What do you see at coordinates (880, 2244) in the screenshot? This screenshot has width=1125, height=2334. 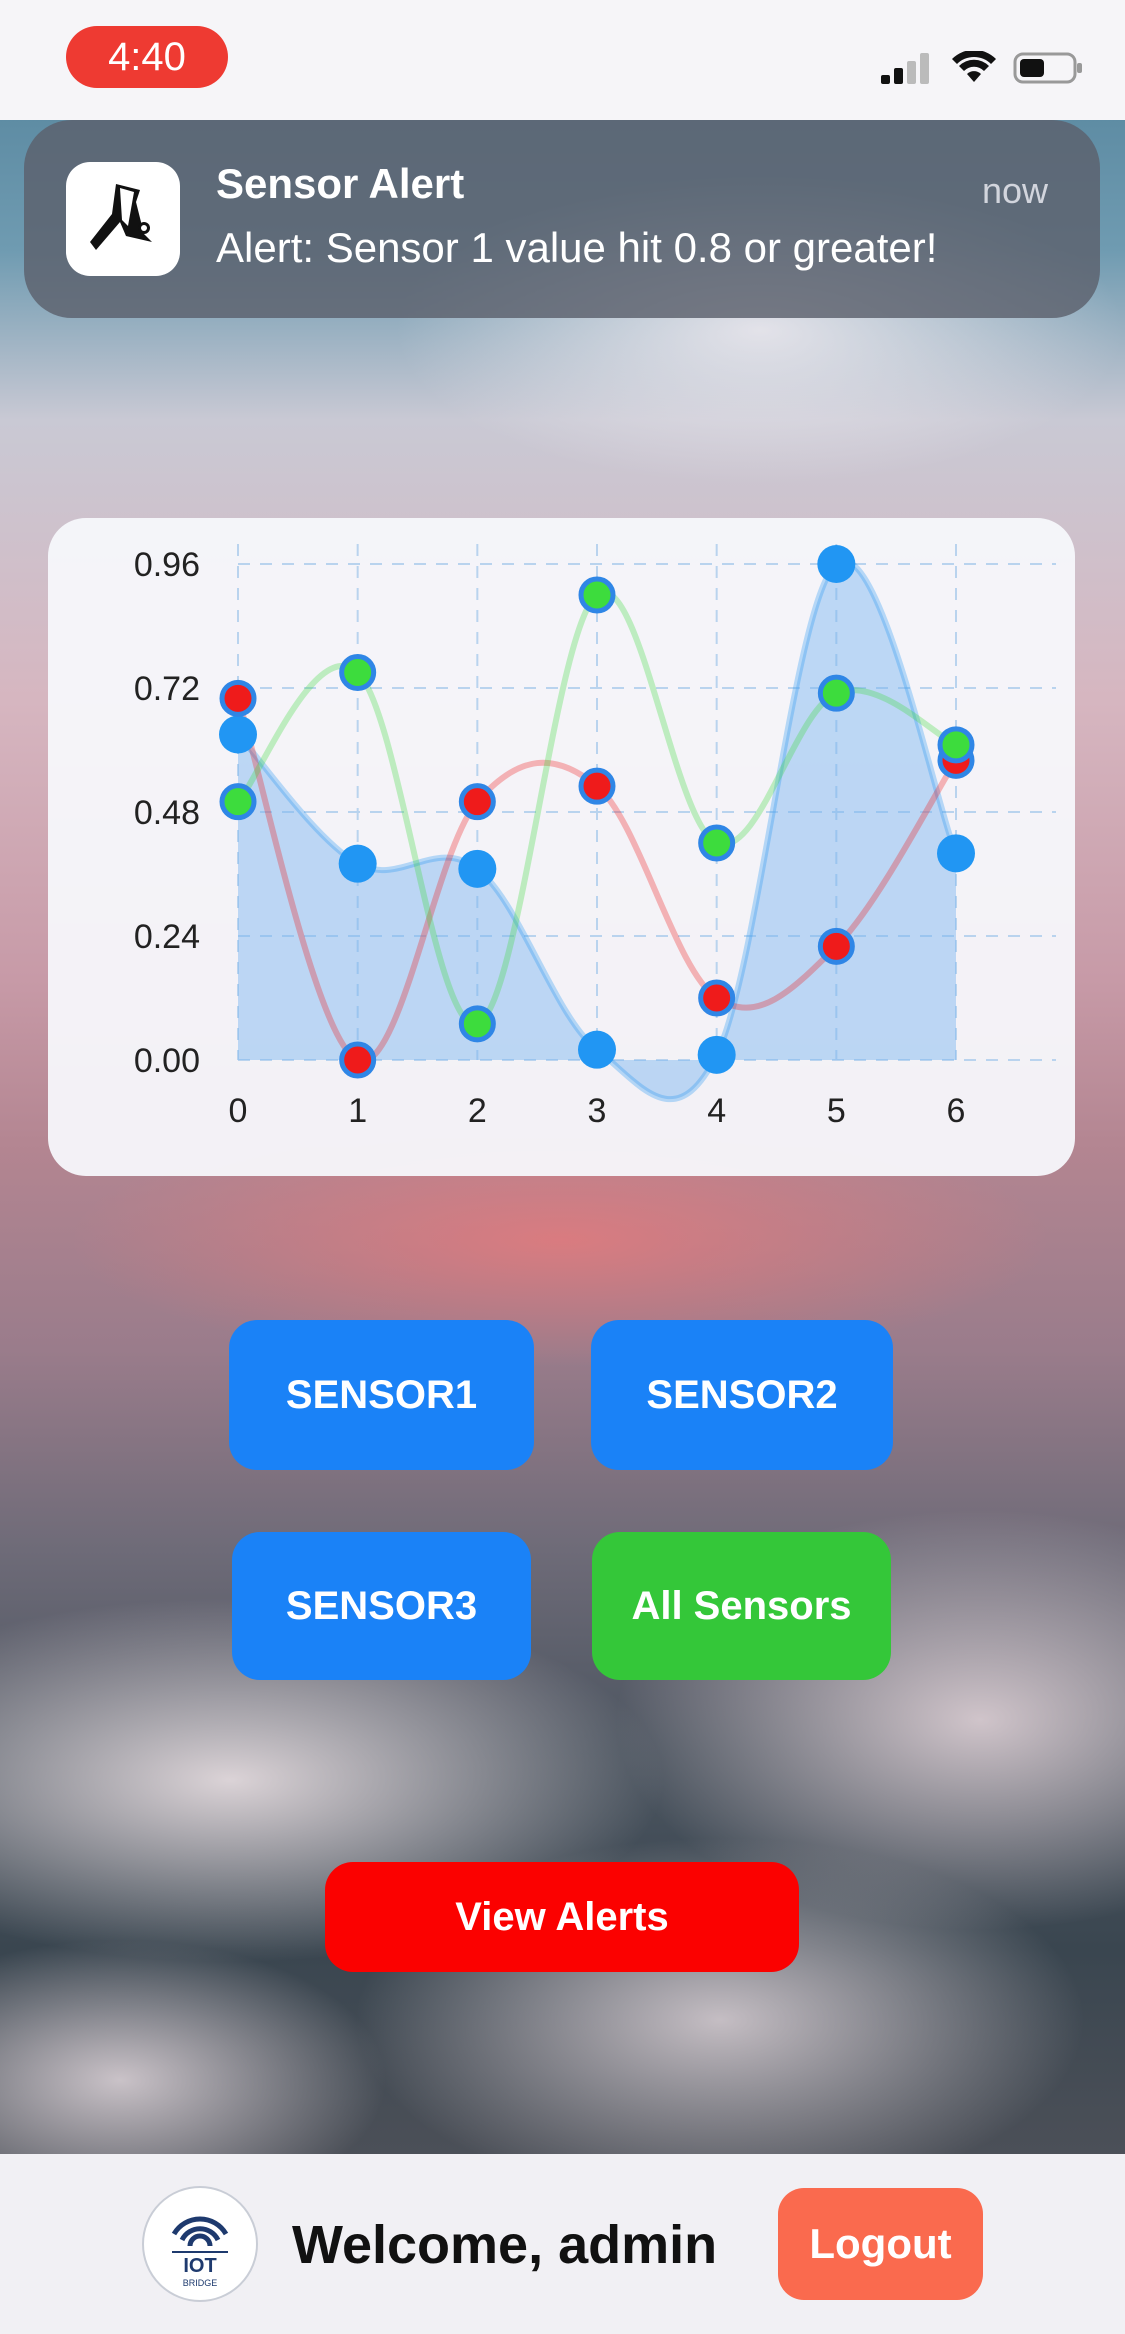 I see `logout-button: Logout` at bounding box center [880, 2244].